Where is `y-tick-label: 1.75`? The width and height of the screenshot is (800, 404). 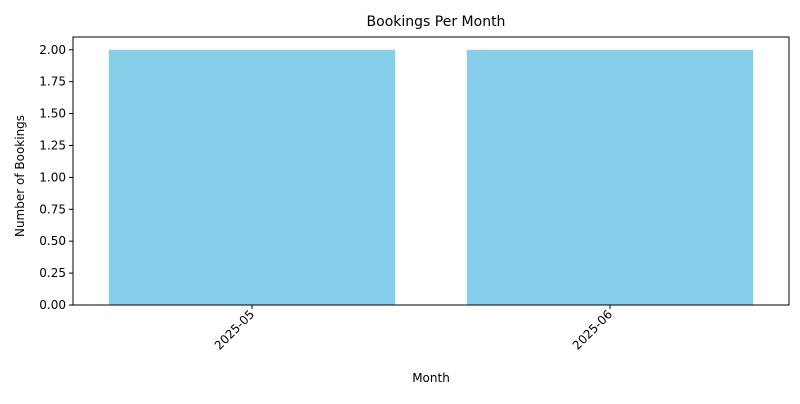
y-tick-label: 1.75 is located at coordinates (52, 82).